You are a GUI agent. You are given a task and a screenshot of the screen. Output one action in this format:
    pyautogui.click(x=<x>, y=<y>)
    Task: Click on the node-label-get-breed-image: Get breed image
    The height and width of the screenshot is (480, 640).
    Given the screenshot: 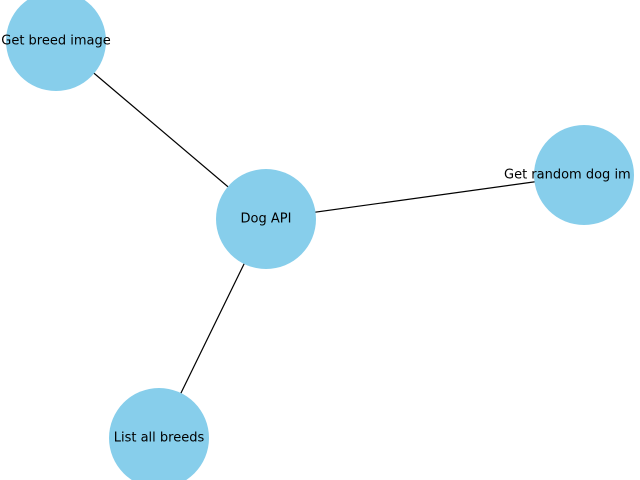 What is the action you would take?
    pyautogui.click(x=55, y=41)
    